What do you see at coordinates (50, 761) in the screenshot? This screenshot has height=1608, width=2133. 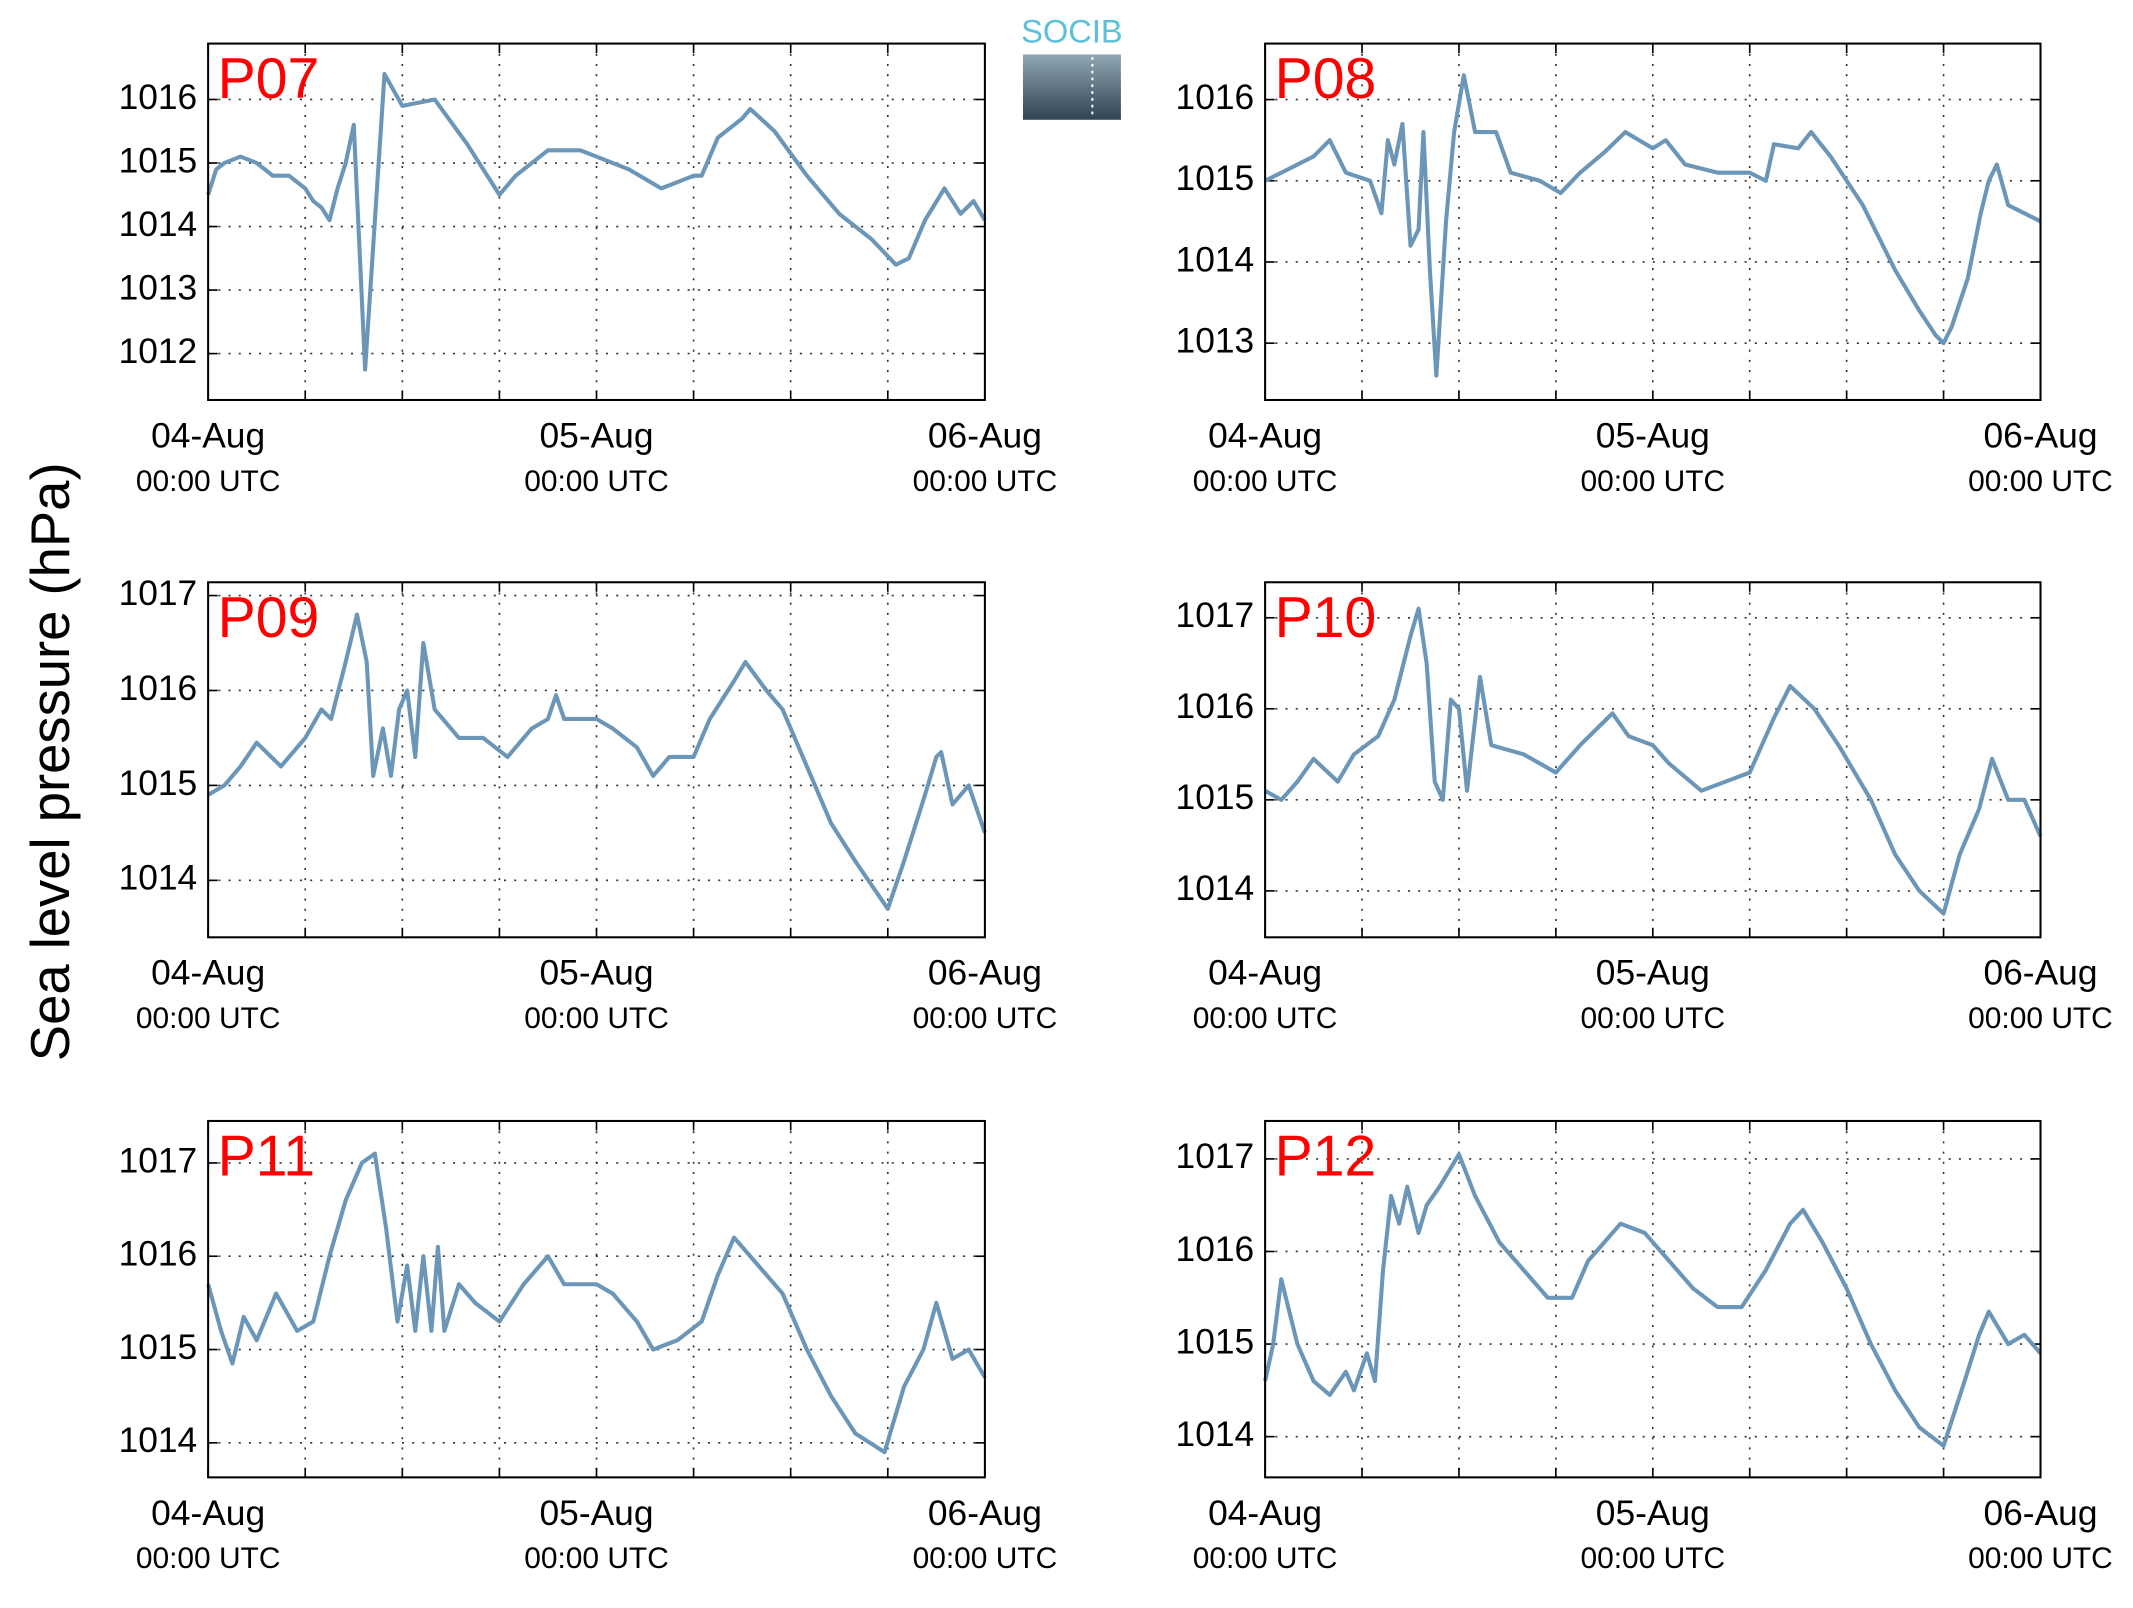 I see `y-axis-label: Sea level pressure (hPa)` at bounding box center [50, 761].